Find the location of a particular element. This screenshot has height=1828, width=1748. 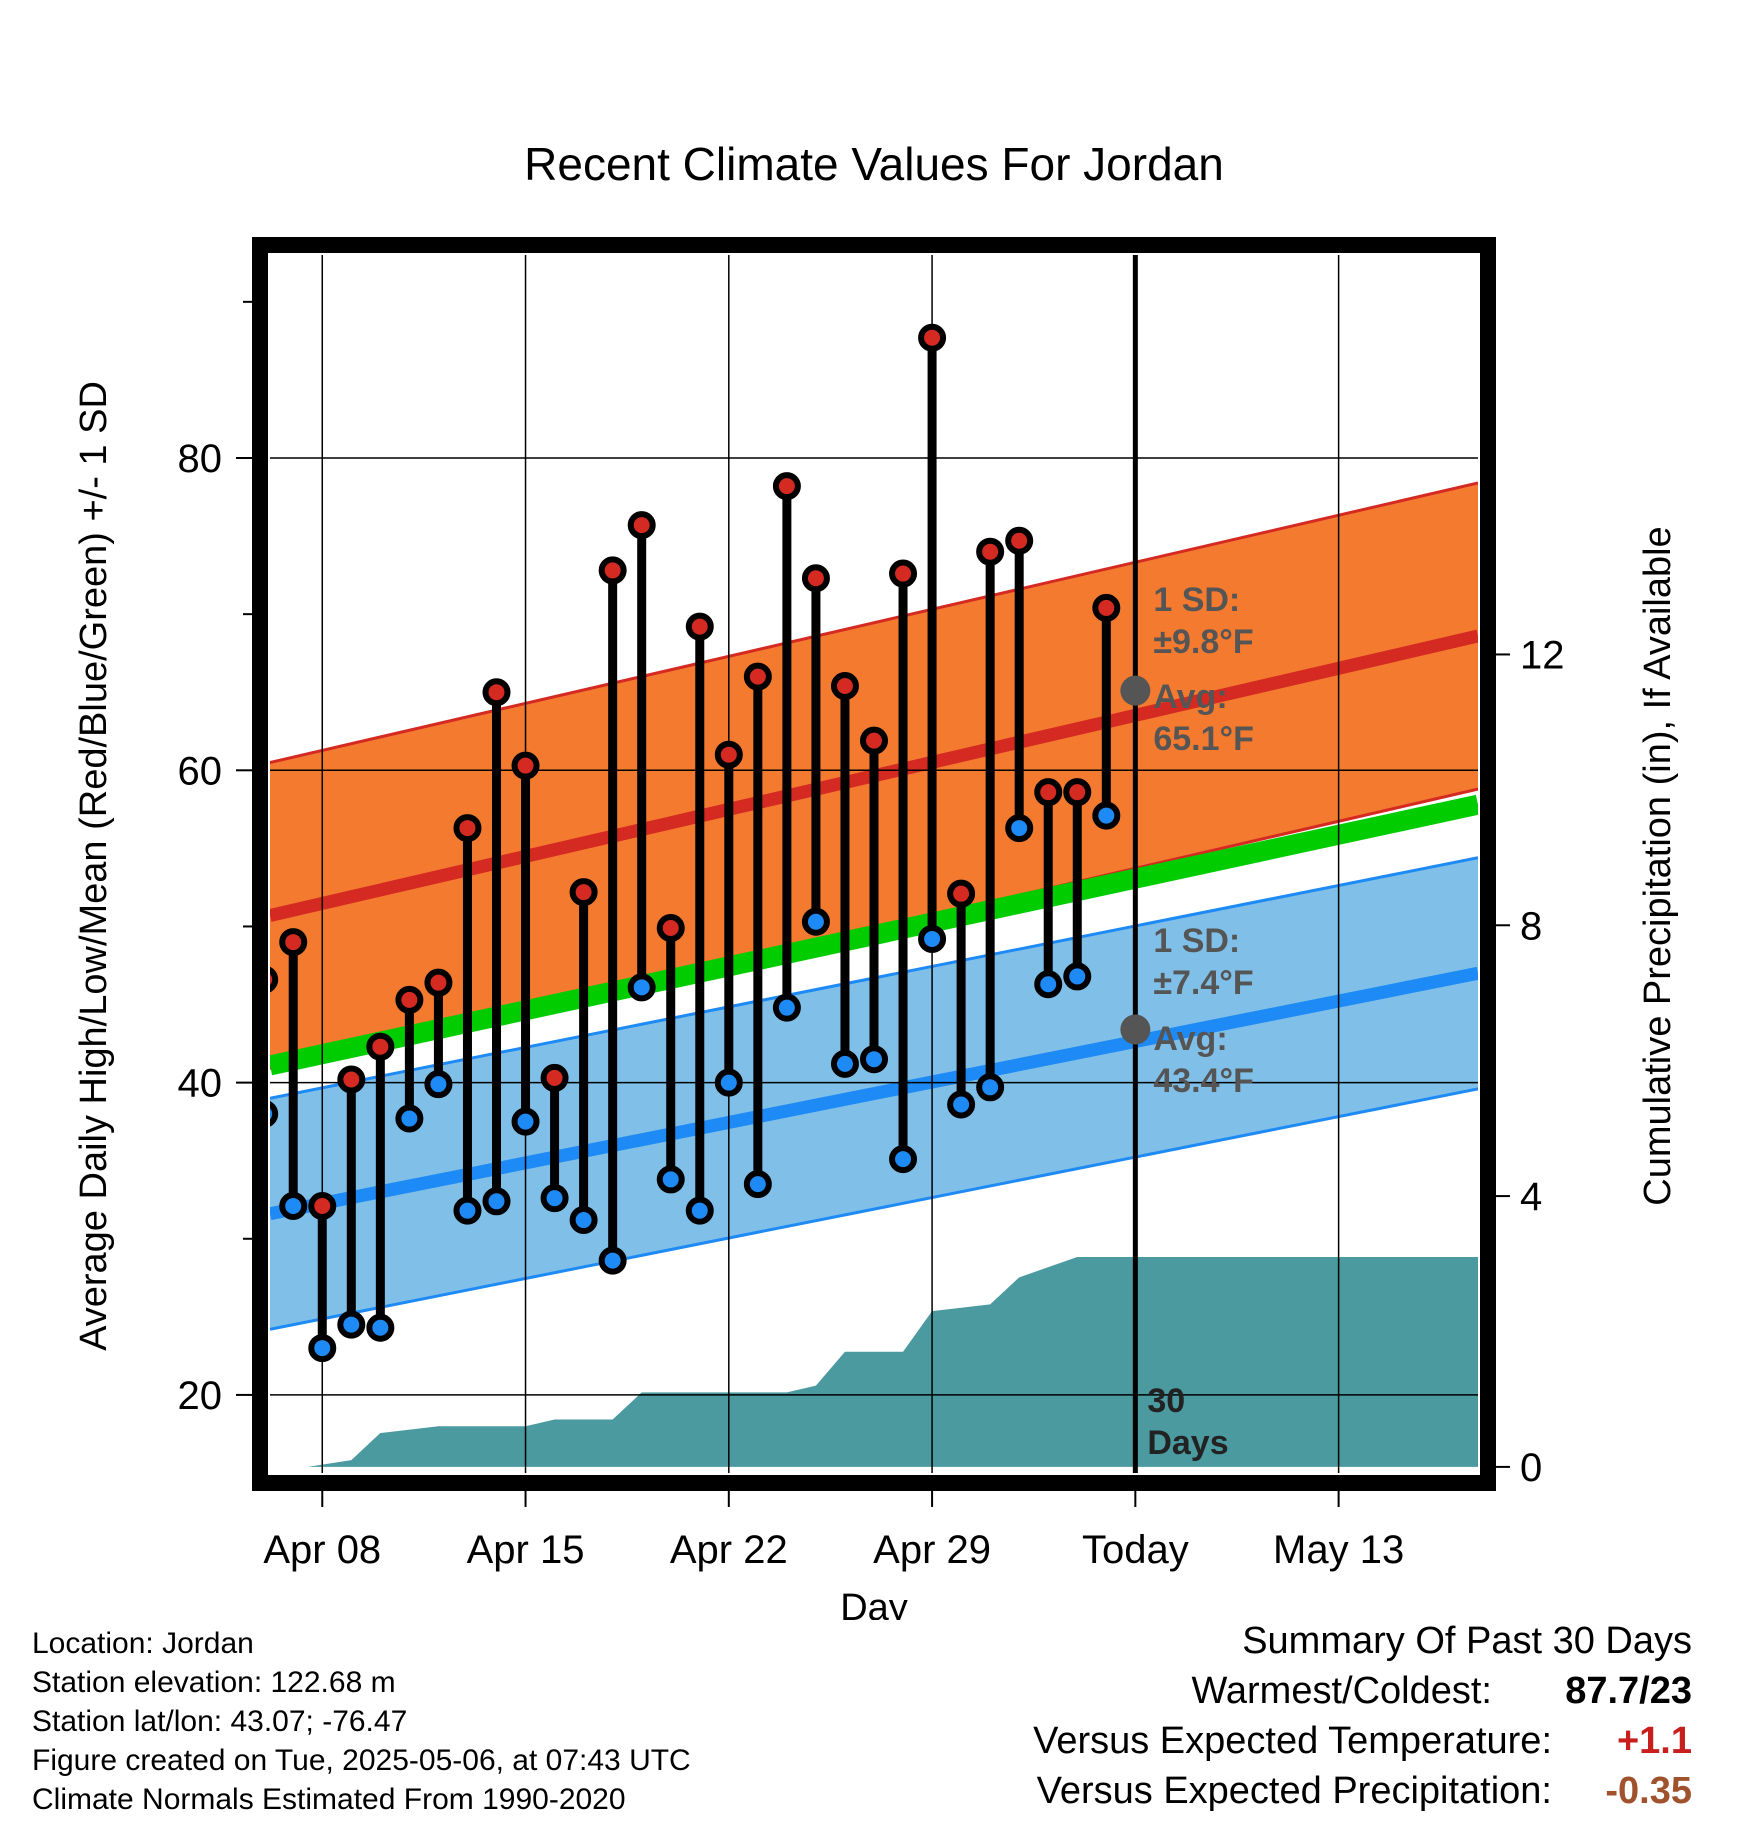

x-axis-label: Day is located at coordinates (874, 1603).